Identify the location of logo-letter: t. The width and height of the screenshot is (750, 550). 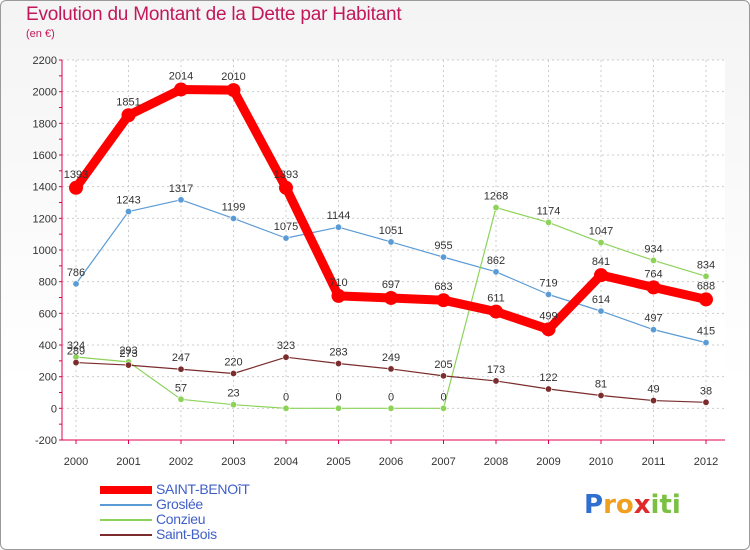
(665, 505).